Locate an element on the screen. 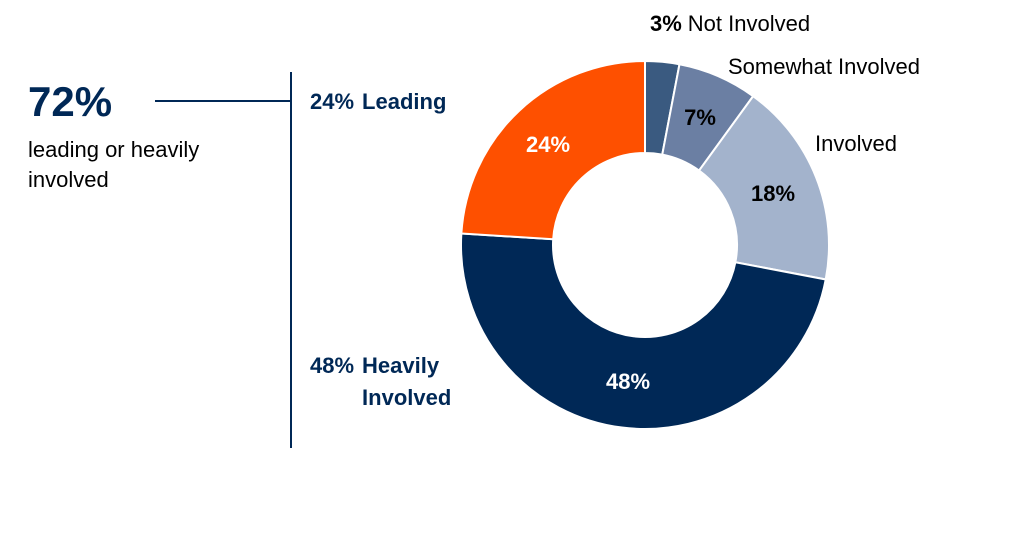 The width and height of the screenshot is (1024, 533). side-value: 24% is located at coordinates (332, 101).